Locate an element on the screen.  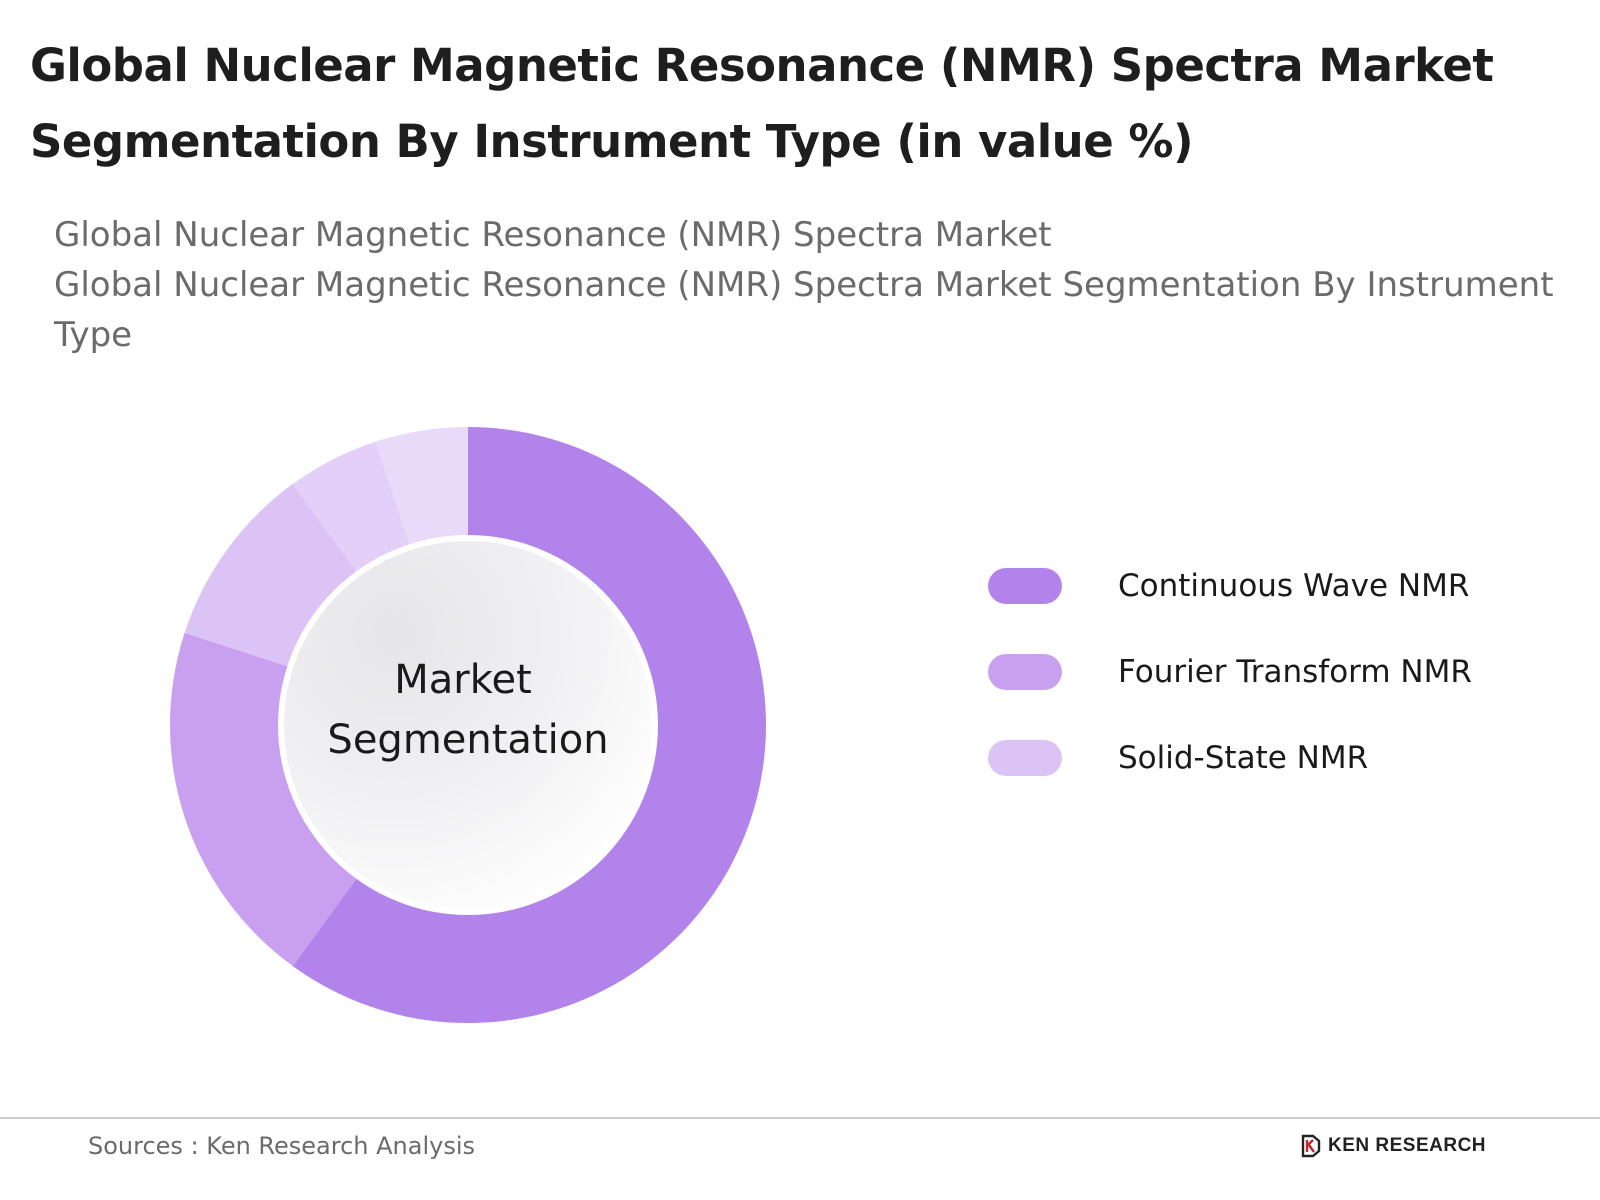
footer-divider is located at coordinates (800, 1118).